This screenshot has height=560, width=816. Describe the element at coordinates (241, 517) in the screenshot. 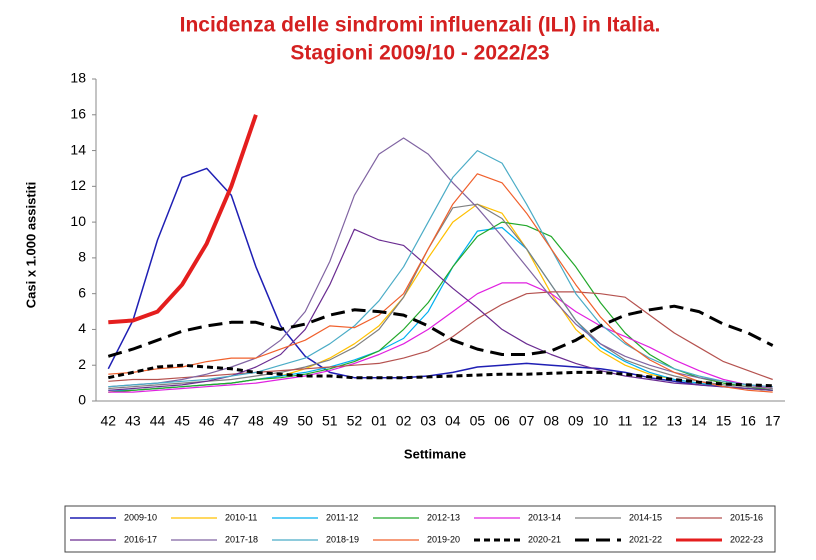

I see `legend-label: 2010-11` at that location.